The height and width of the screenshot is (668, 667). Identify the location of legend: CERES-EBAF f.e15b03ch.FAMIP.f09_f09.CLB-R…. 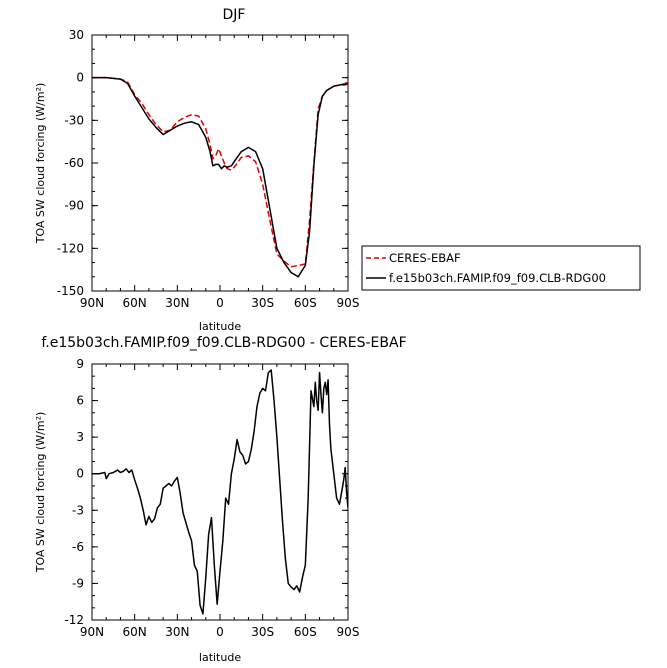
(501, 268).